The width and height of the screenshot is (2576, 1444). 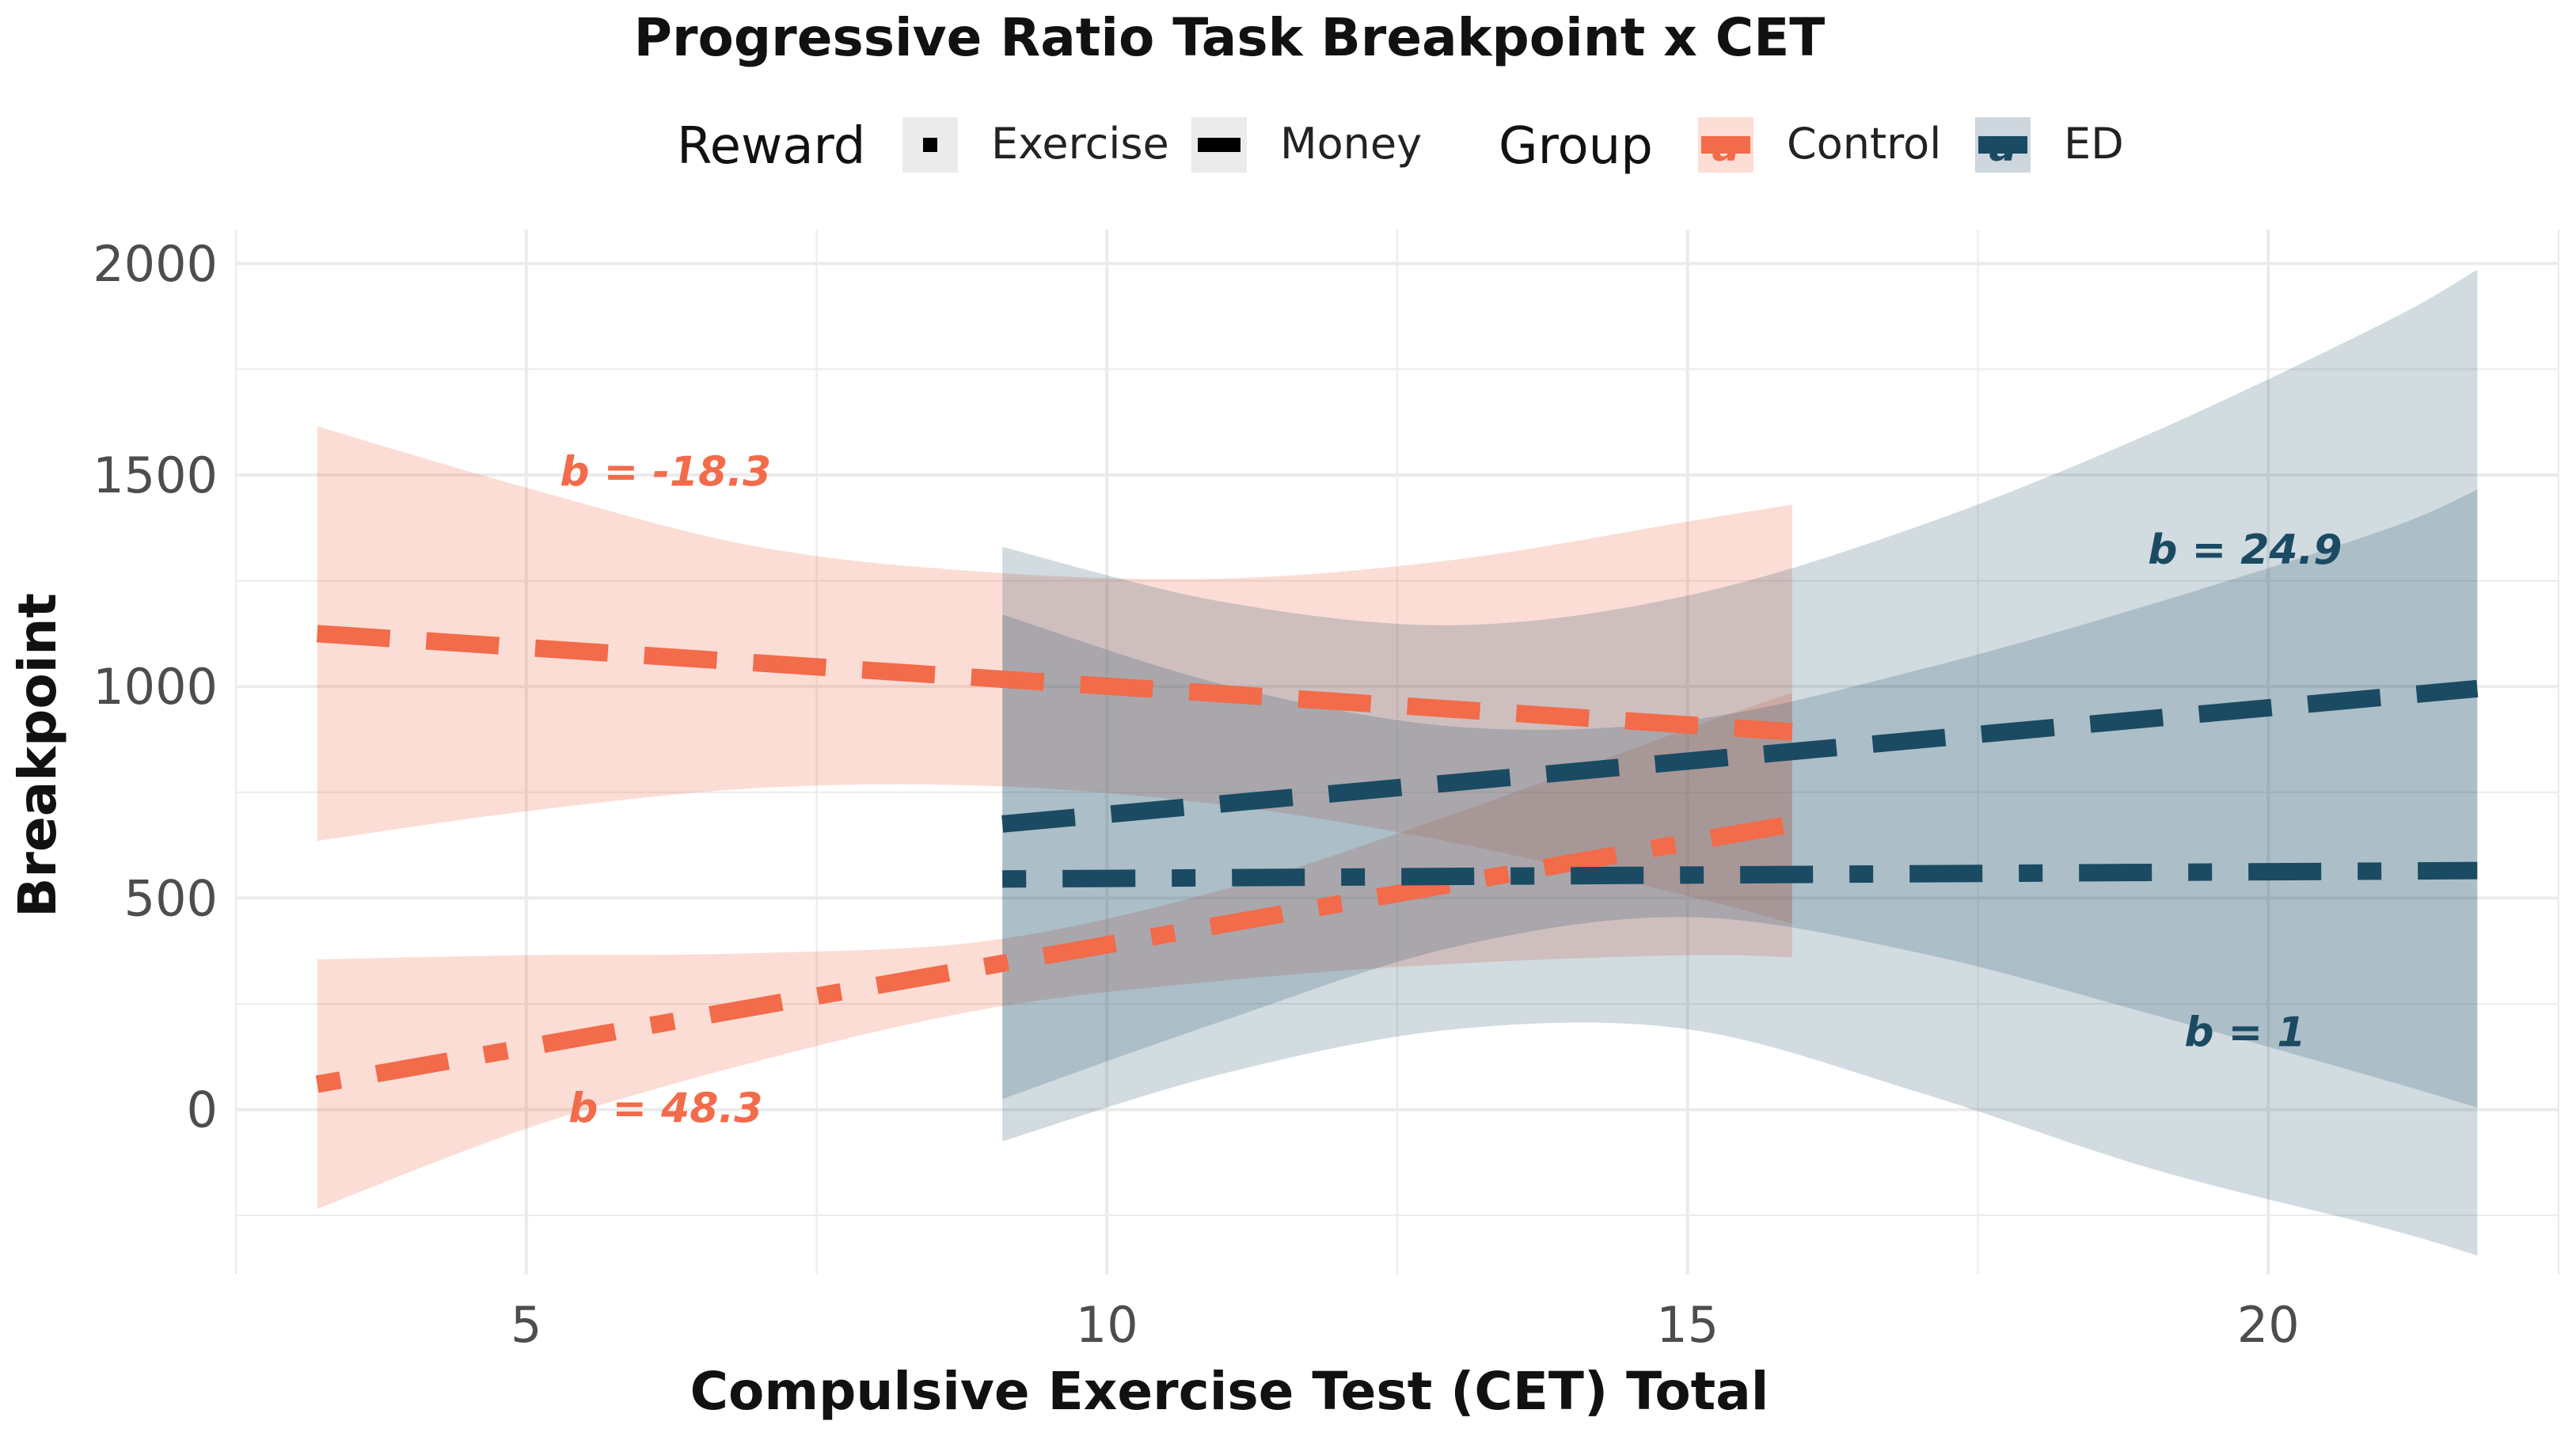 I want to click on legend-label-money: Money, so click(x=1351, y=144).